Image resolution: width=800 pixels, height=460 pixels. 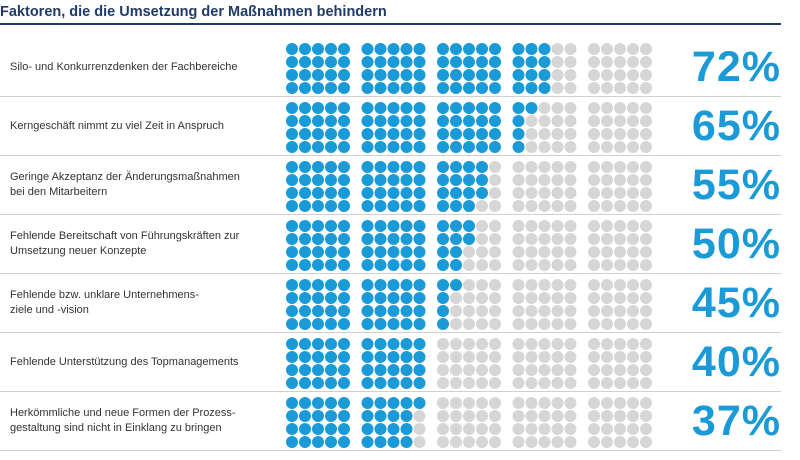 I want to click on dot-matrix, so click(x=480, y=303).